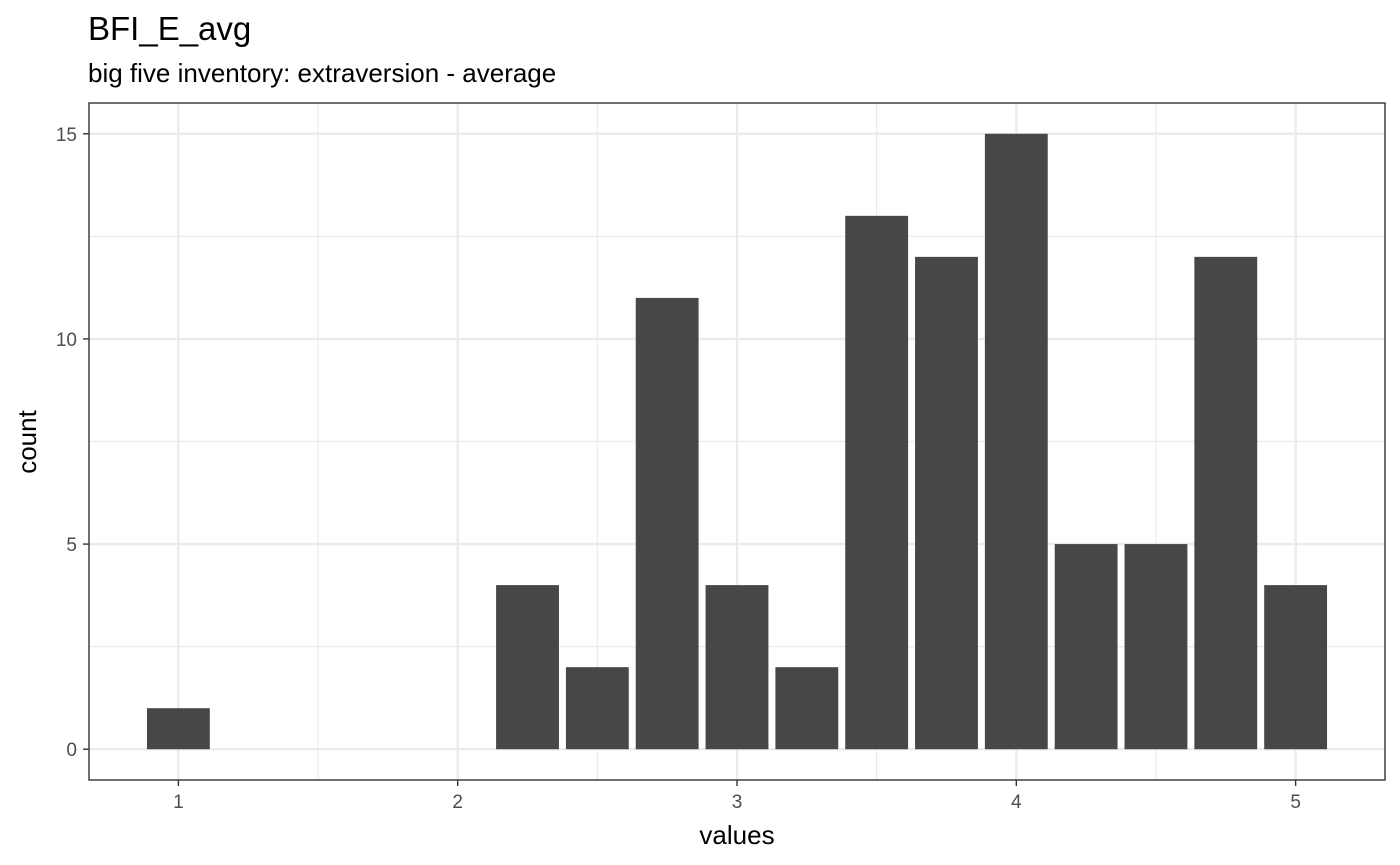 Image resolution: width=1400 pixels, height=865 pixels. Describe the element at coordinates (66, 340) in the screenshot. I see `y-tick-label: 10` at that location.